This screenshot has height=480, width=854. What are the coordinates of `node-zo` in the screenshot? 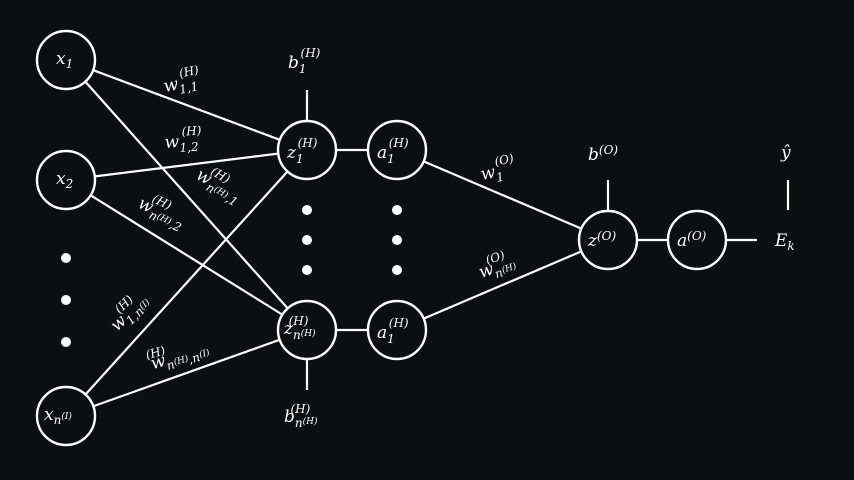 It's located at (608, 240).